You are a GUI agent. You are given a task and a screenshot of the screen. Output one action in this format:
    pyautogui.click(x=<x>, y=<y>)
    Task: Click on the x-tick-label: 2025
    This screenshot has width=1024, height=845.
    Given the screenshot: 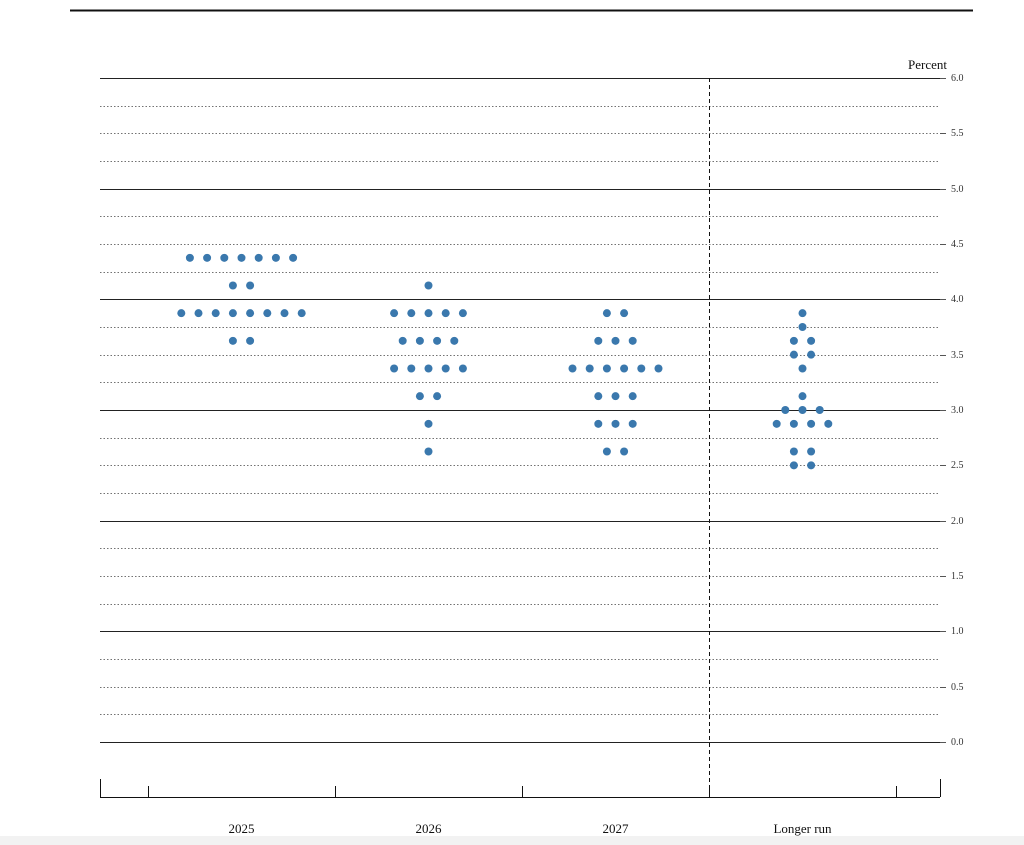 What is the action you would take?
    pyautogui.click(x=242, y=828)
    